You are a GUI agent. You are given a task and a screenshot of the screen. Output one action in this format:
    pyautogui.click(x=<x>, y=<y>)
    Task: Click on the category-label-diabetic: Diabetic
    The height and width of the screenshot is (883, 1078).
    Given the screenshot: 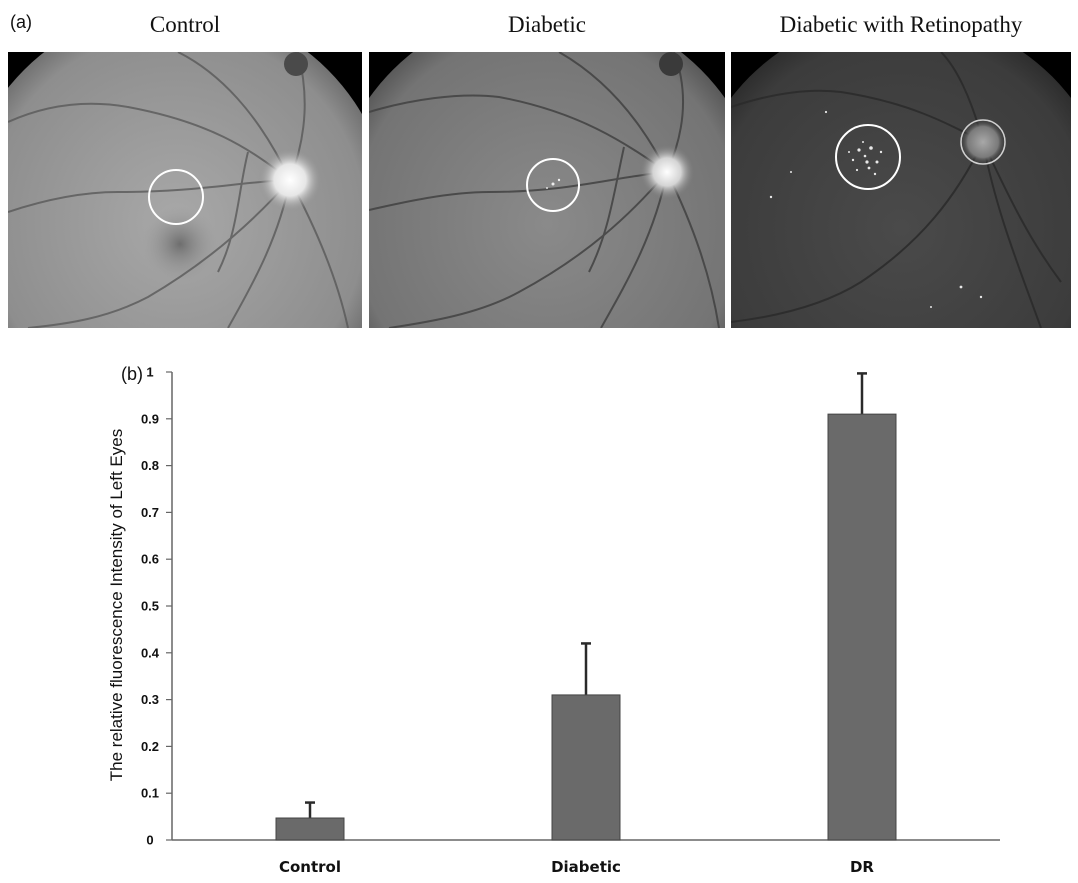 What is the action you would take?
    pyautogui.click(x=586, y=867)
    